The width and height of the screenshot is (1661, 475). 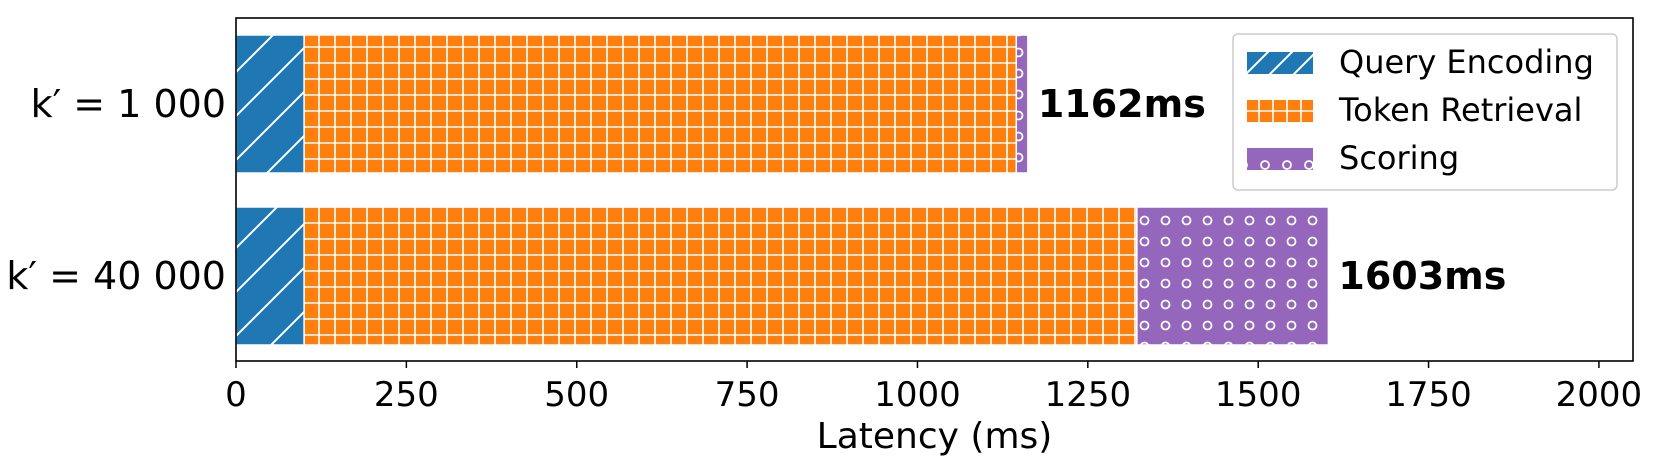 I want to click on x-tick-label-7: 1750, so click(x=1428, y=395).